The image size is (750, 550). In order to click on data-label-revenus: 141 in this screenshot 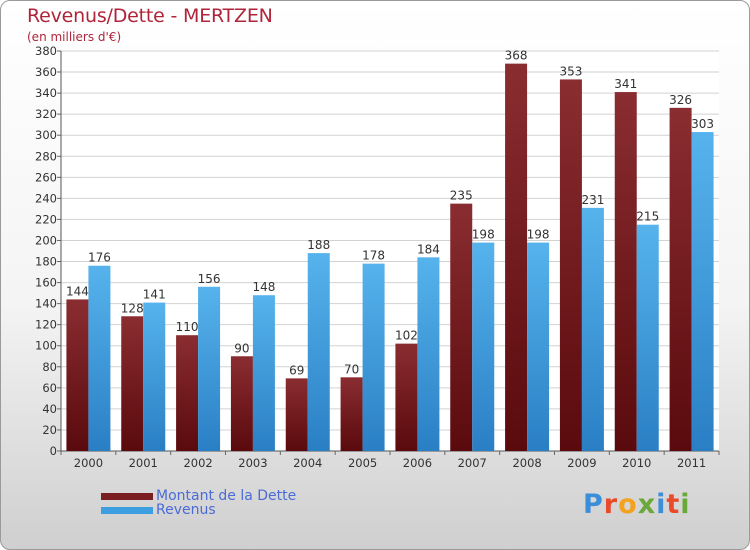, I will do `click(154, 295)`.